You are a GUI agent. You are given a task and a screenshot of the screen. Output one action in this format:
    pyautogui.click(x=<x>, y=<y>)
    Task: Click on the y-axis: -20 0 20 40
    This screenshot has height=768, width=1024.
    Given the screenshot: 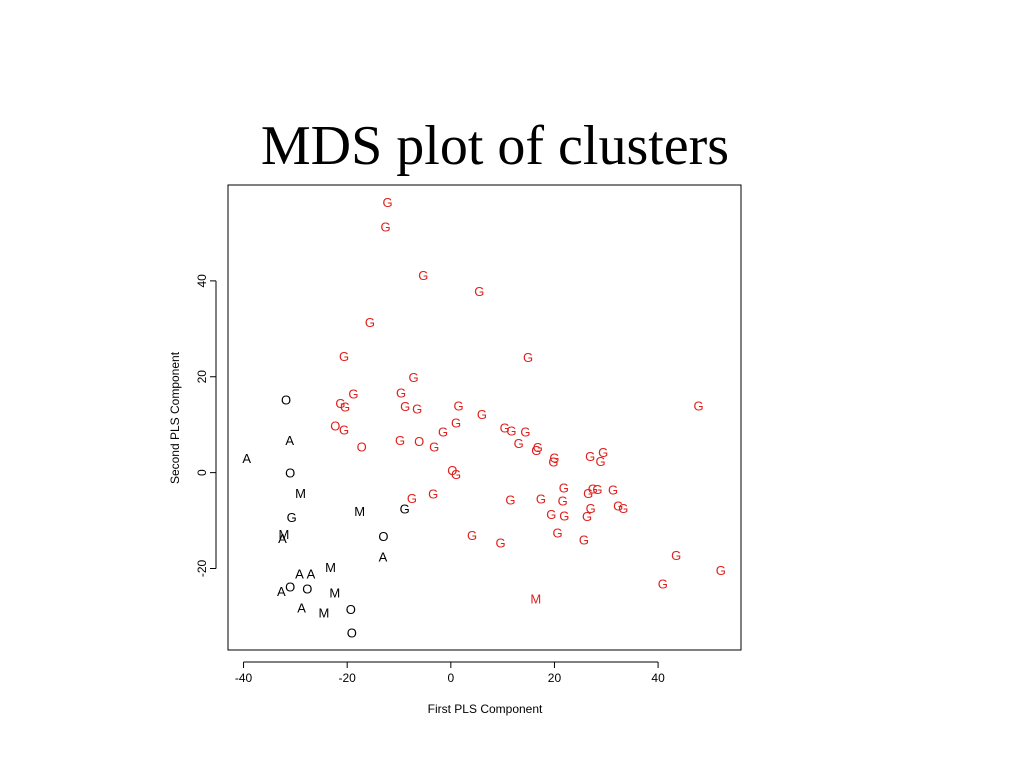 What is the action you would take?
    pyautogui.click(x=206, y=426)
    